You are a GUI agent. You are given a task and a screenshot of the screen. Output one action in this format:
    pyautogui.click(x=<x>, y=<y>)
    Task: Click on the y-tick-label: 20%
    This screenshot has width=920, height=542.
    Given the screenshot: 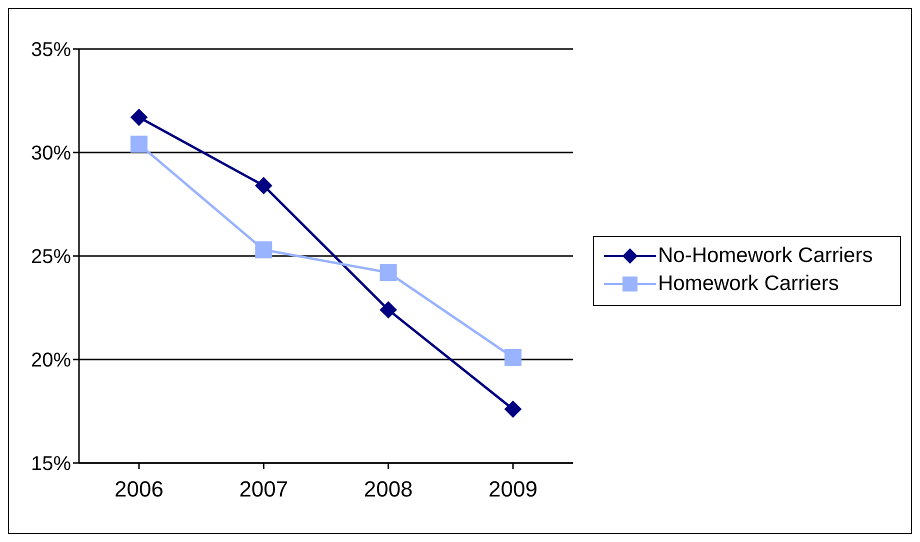 What is the action you would take?
    pyautogui.click(x=51, y=361)
    